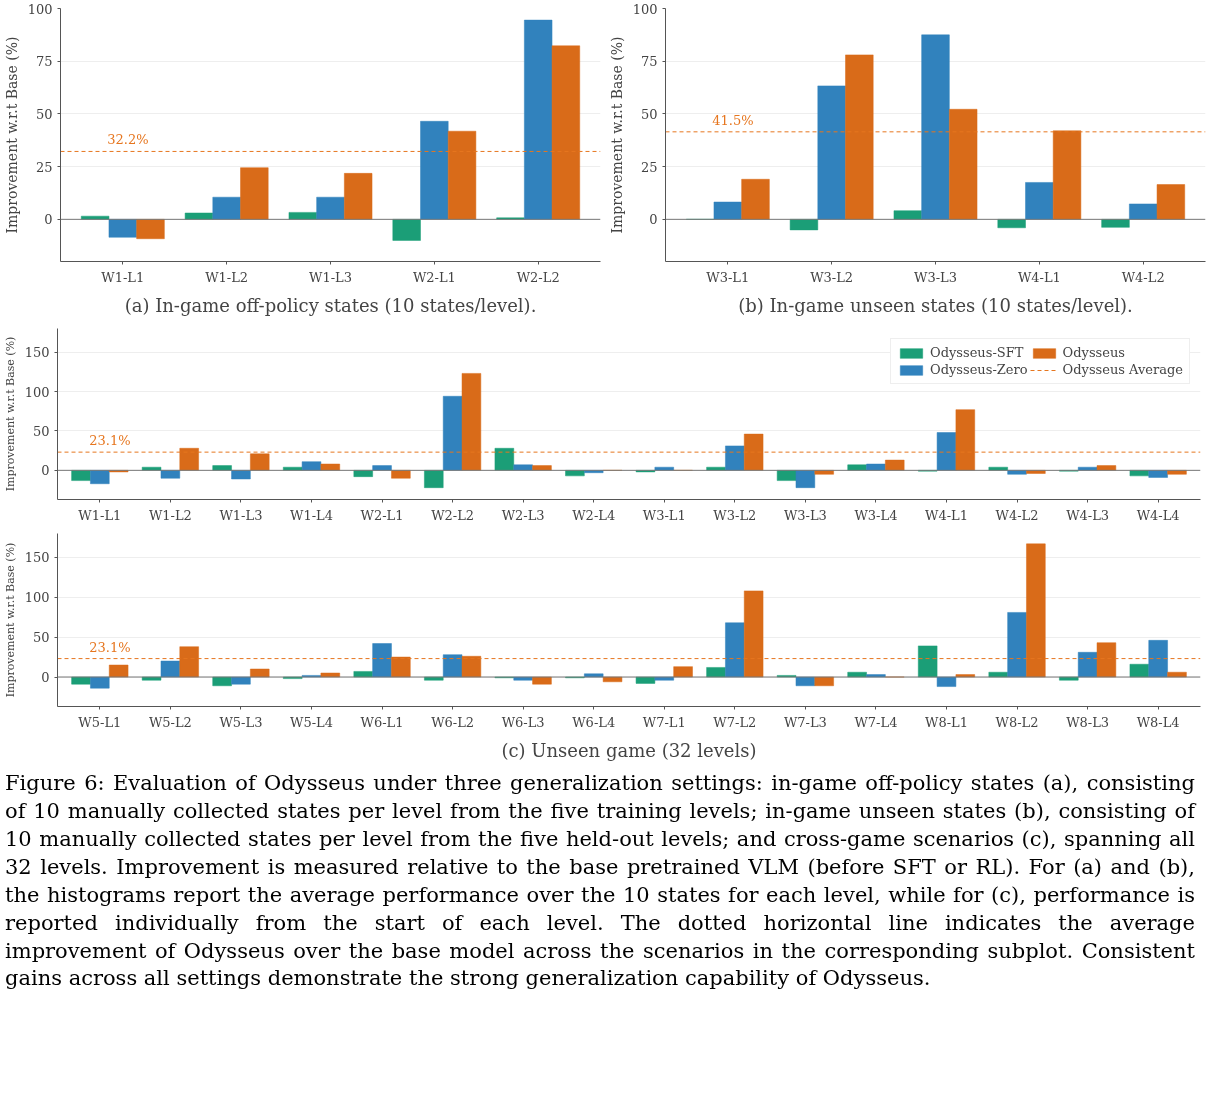 Image resolution: width=1225 pixels, height=1110 pixels. What do you see at coordinates (523, 722) in the screenshot?
I see `x-tick-label: W6-L3` at bounding box center [523, 722].